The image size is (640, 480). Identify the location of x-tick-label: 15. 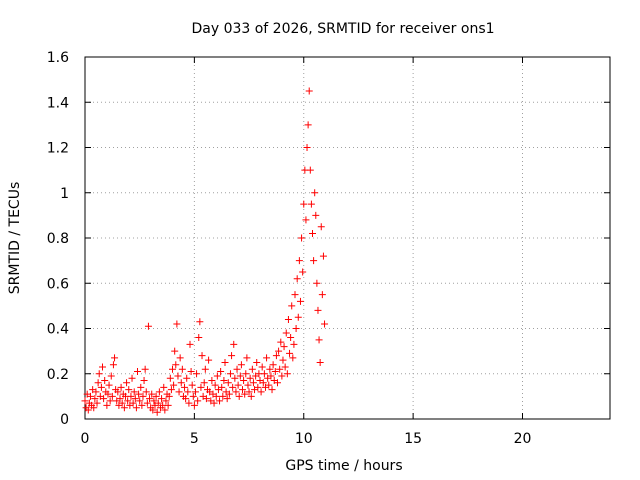
(413, 439).